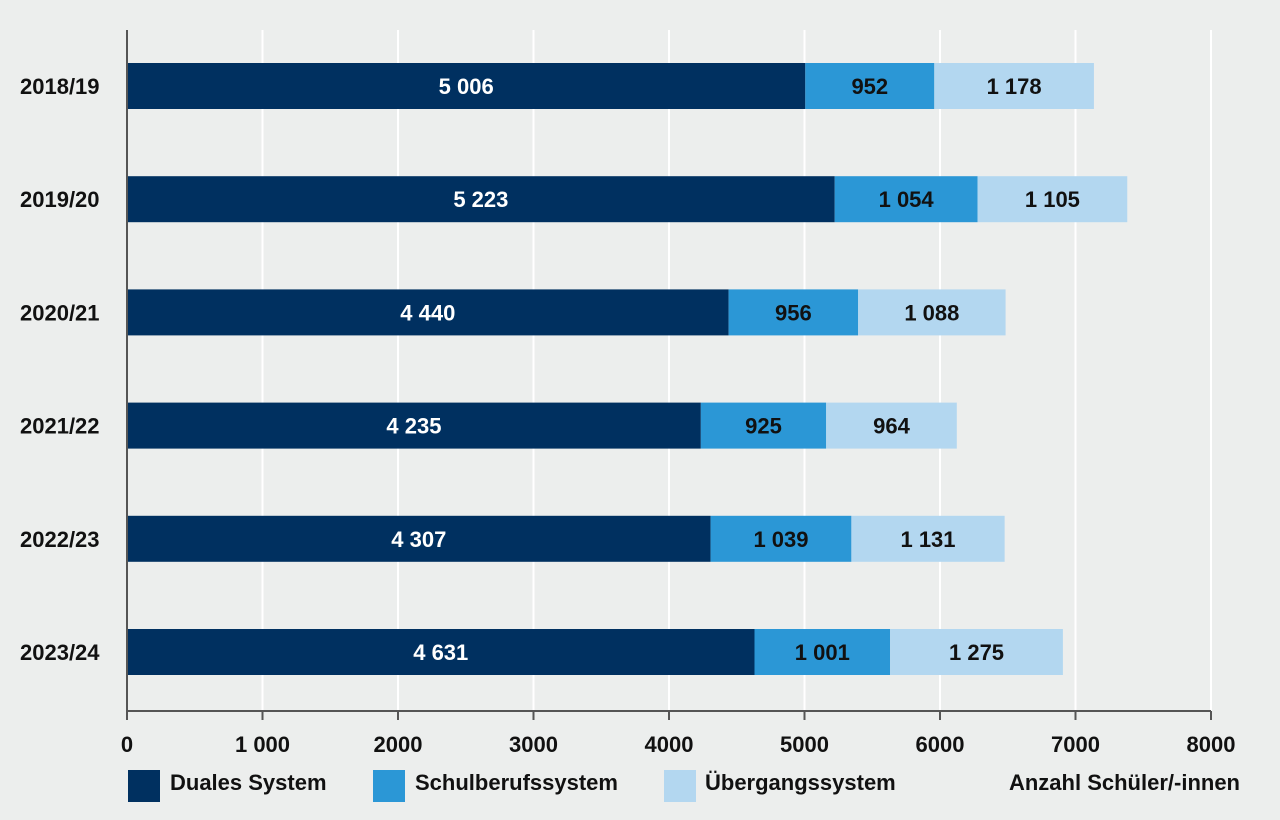  What do you see at coordinates (60, 312) in the screenshot?
I see `category-label: 2020/21` at bounding box center [60, 312].